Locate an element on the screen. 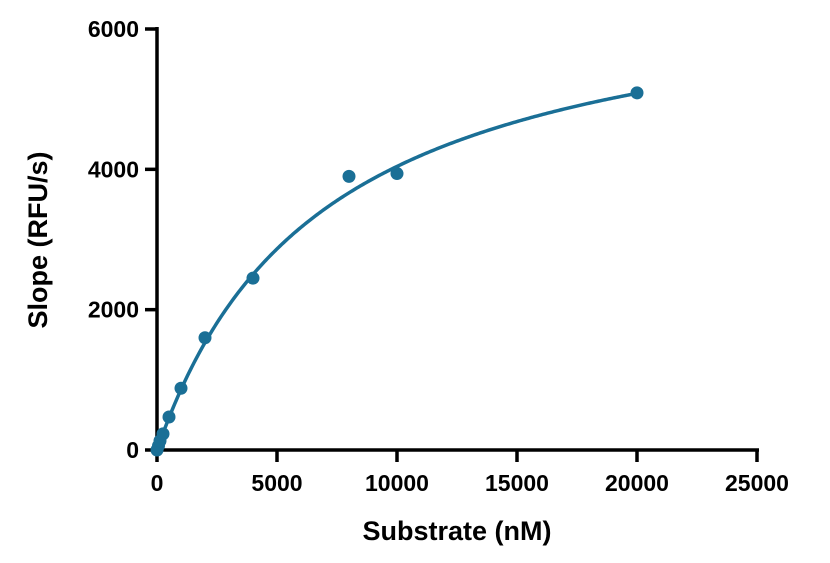  x-tick-label: 10000 is located at coordinates (397, 483).